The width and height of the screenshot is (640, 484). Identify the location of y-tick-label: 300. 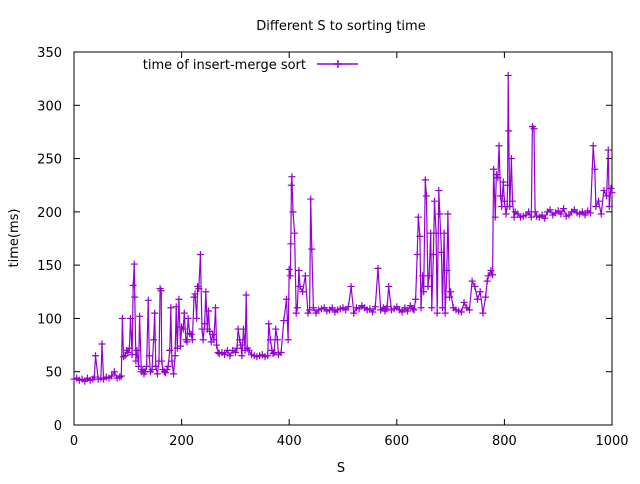
(49, 106).